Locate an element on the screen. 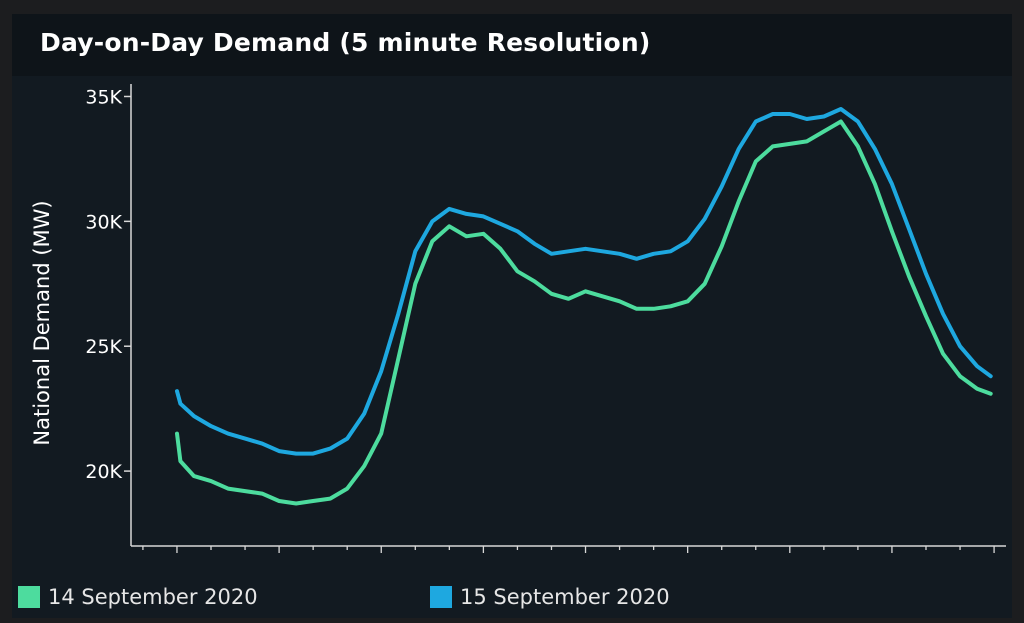  y-axis-ticks: 20K 25K 30K 35K is located at coordinates (108, 284).